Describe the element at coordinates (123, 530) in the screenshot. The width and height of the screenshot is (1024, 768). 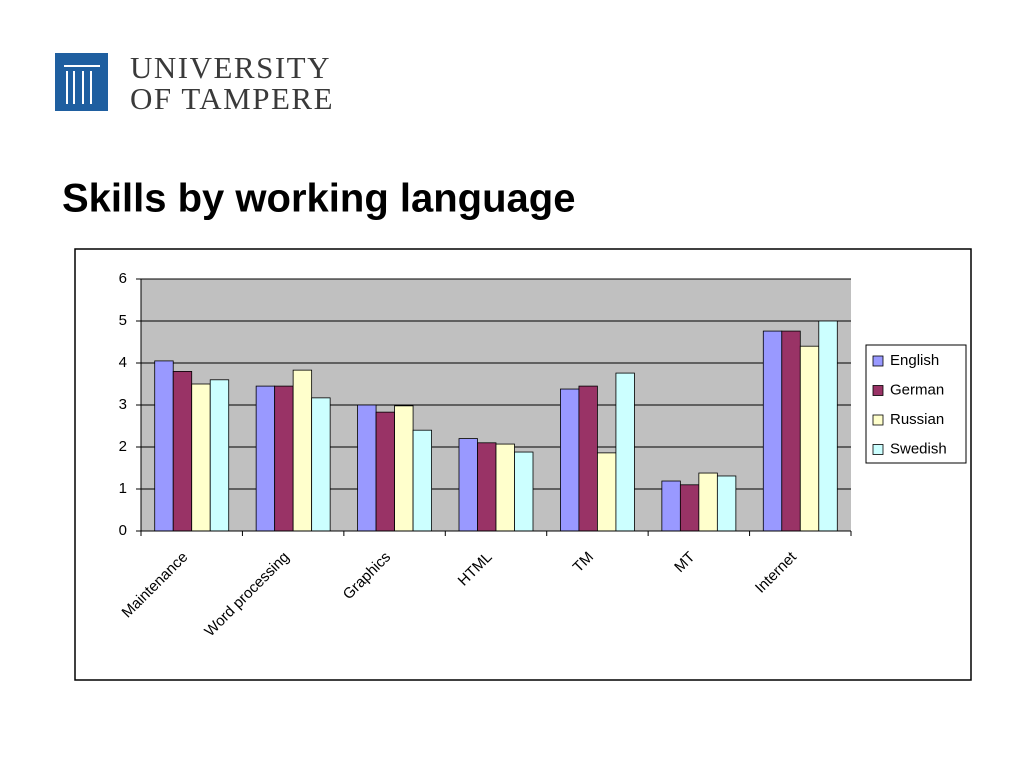
I see `y-tick-label: 0` at that location.